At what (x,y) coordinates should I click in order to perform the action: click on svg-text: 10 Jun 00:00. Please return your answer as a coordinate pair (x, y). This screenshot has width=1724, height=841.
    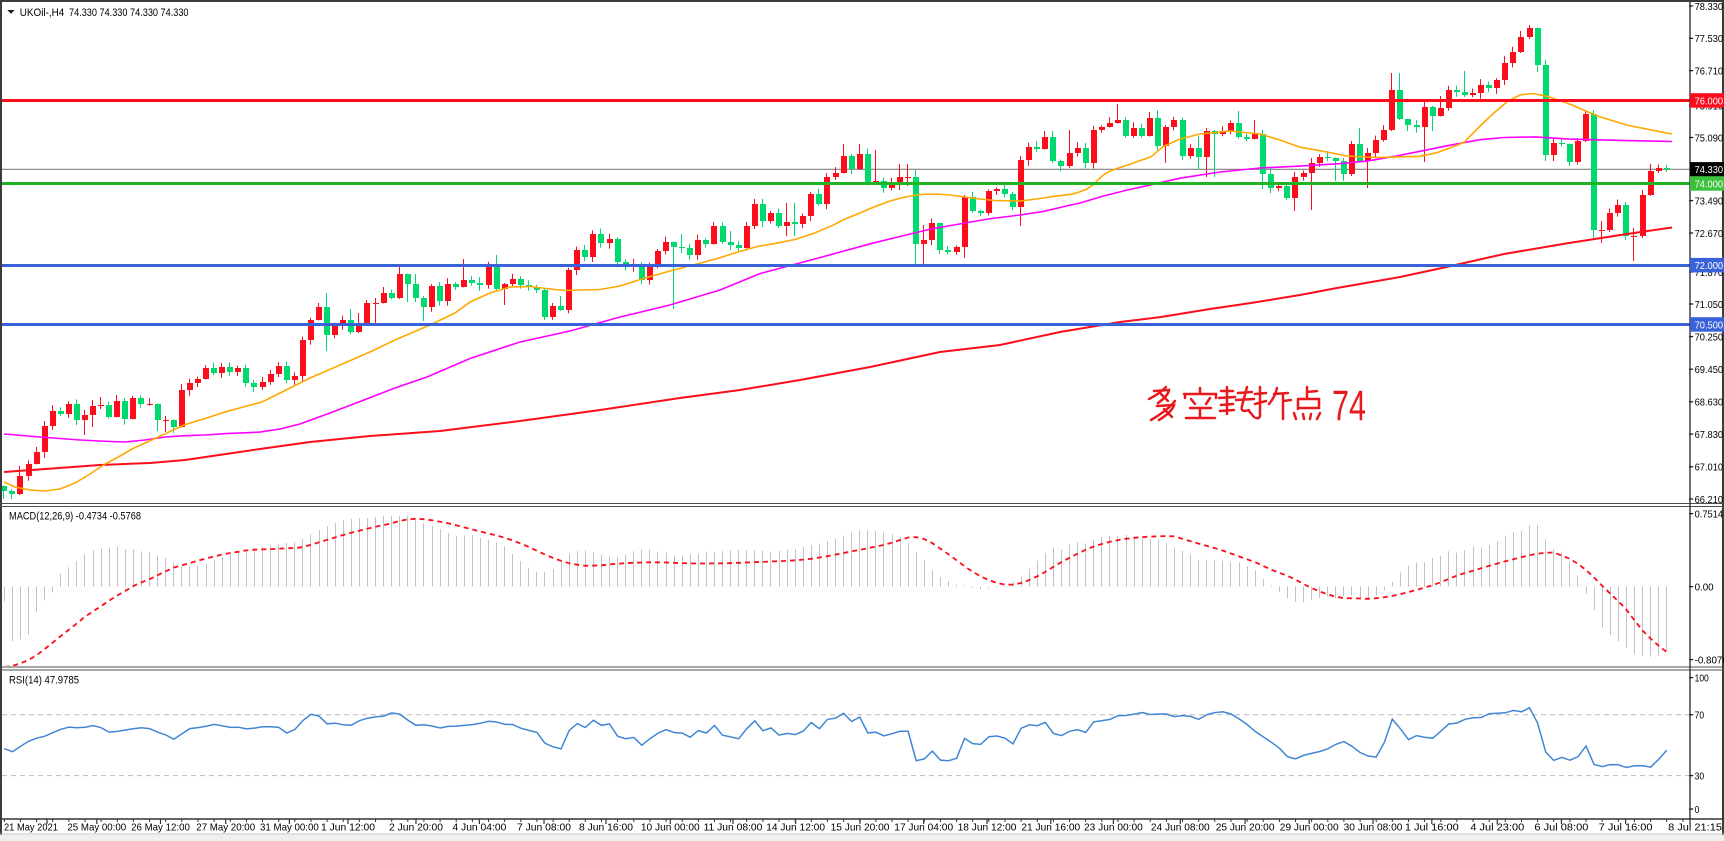
    Looking at the image, I should click on (670, 828).